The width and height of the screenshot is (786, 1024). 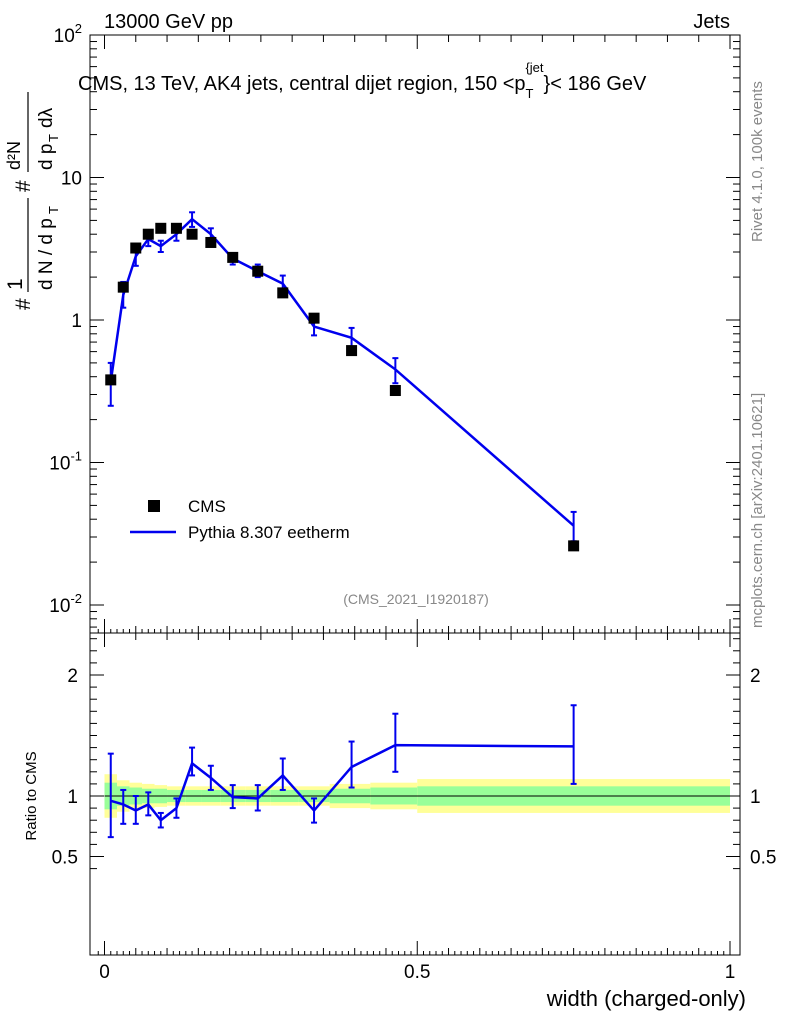 I want to click on ratio-ytick-label-right: 1, so click(x=755, y=797).